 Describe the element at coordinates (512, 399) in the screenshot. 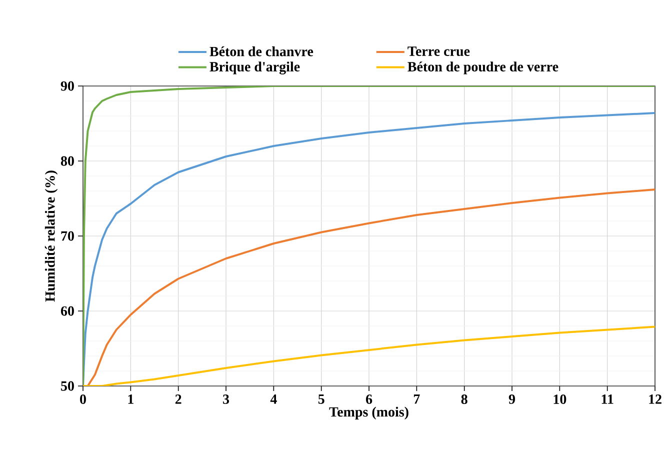

I see `x-tick-label: 9` at that location.